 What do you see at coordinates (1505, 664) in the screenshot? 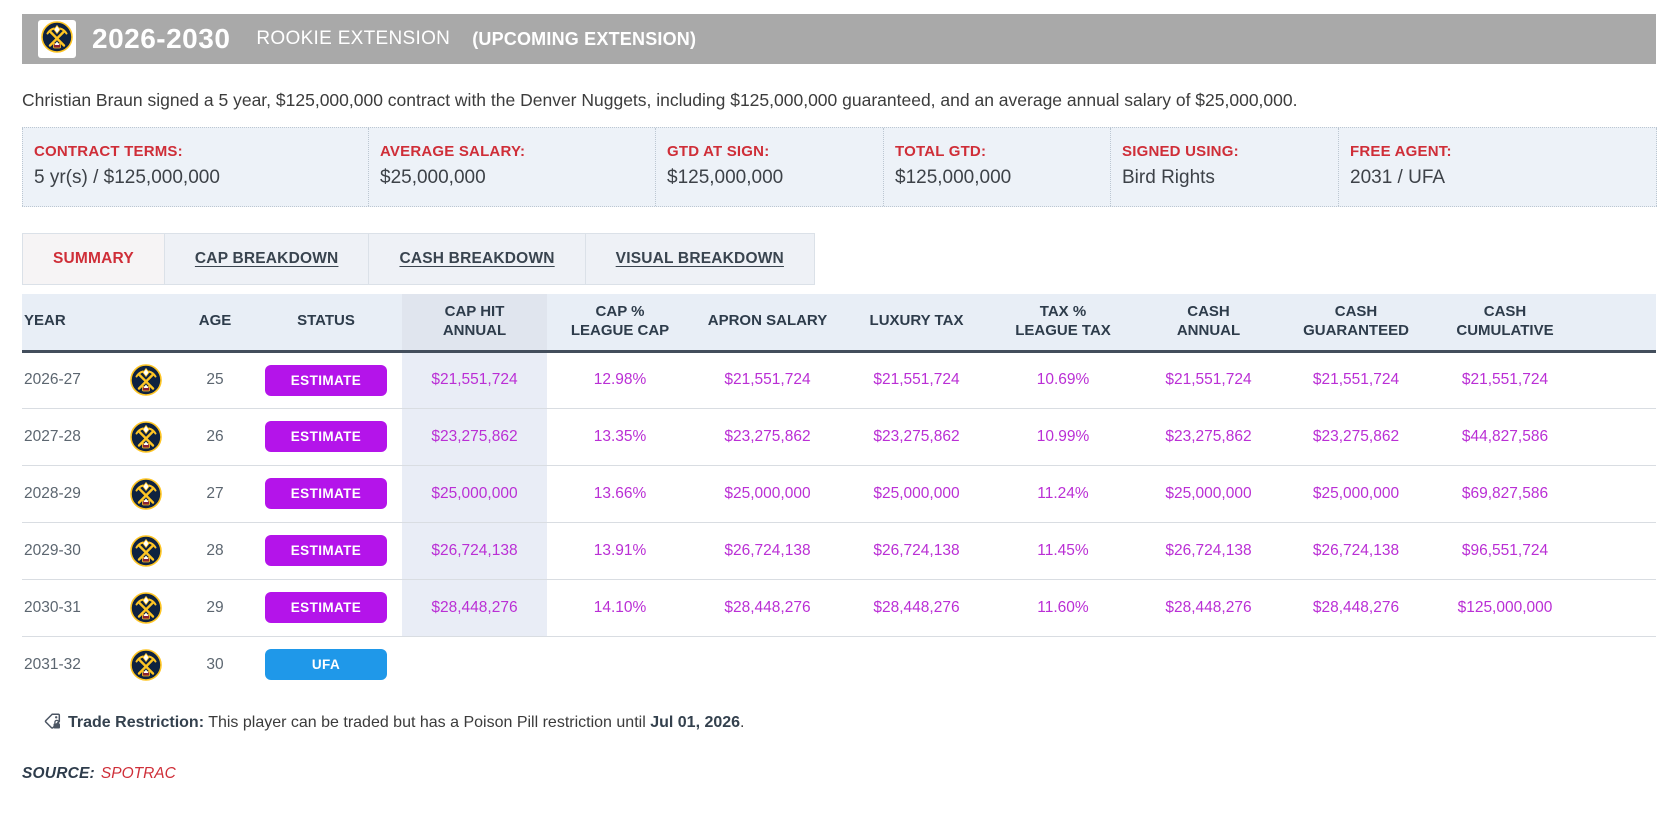
I see `cash-cumulative-cell` at bounding box center [1505, 664].